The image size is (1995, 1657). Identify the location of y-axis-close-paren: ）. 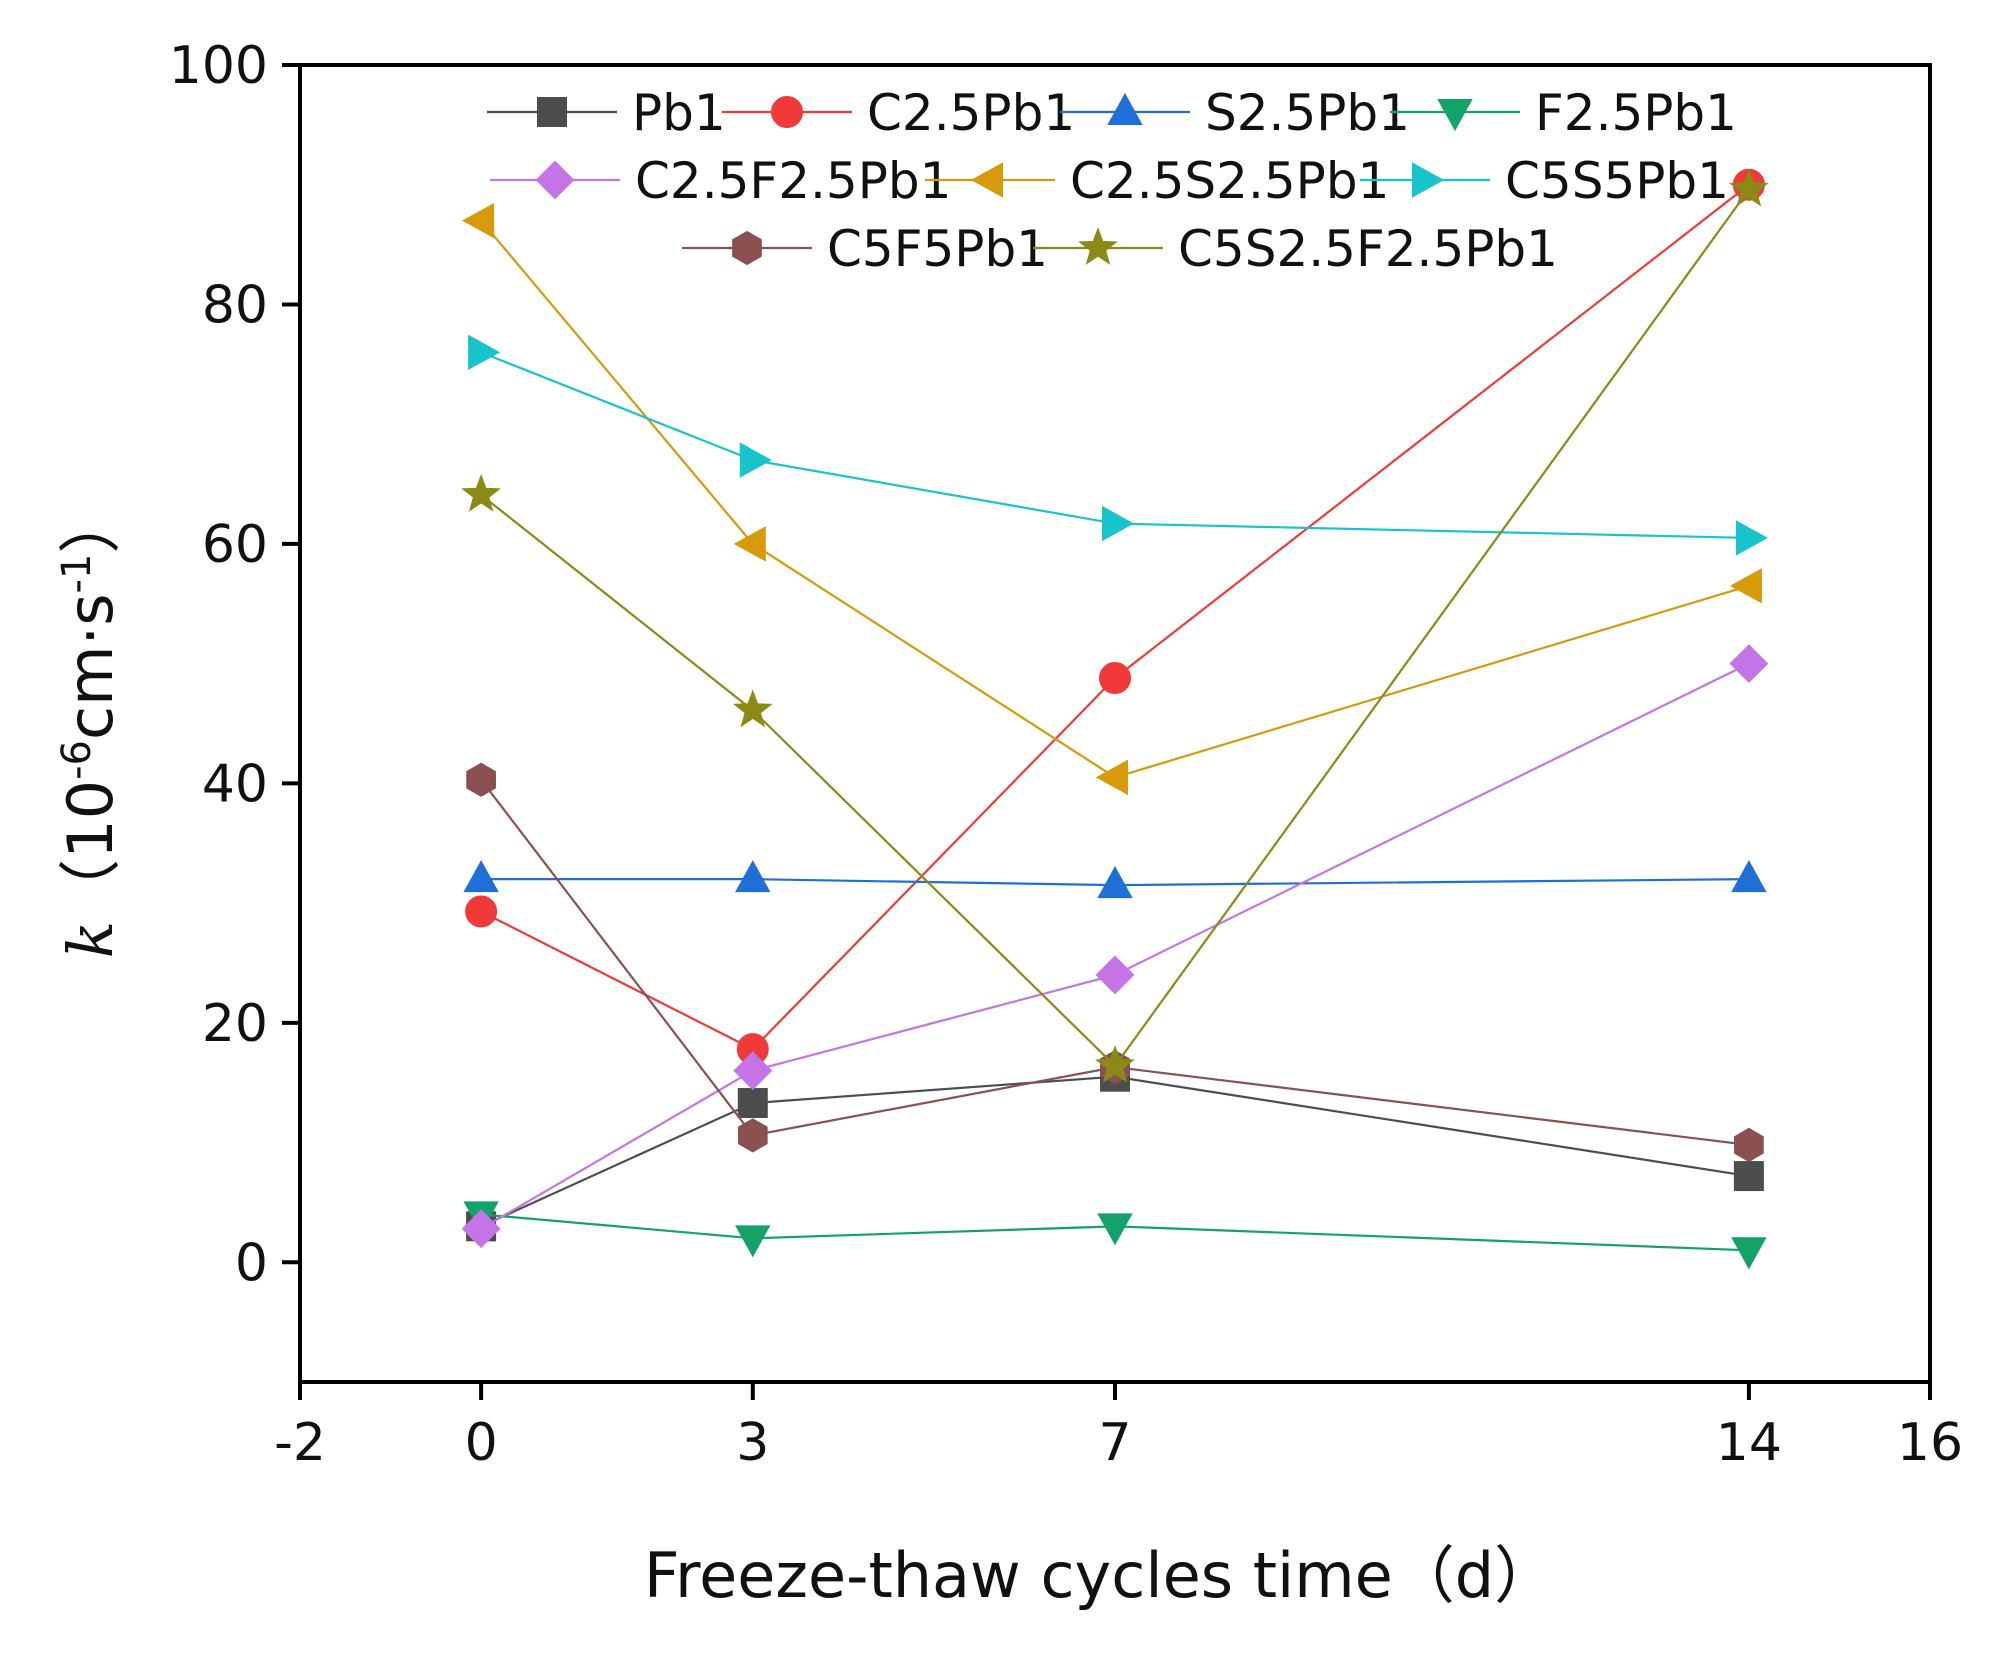
(90, 523).